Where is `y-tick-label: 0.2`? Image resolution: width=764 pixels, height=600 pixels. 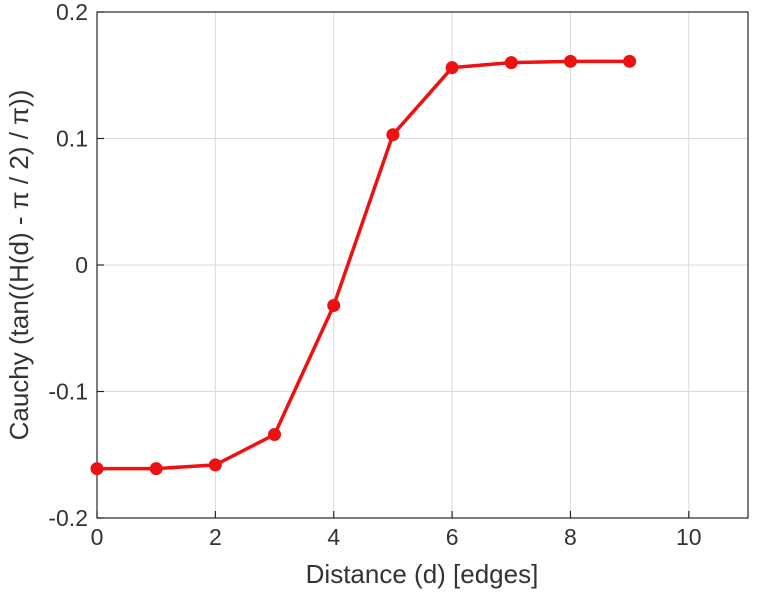 y-tick-label: 0.2 is located at coordinates (72, 12).